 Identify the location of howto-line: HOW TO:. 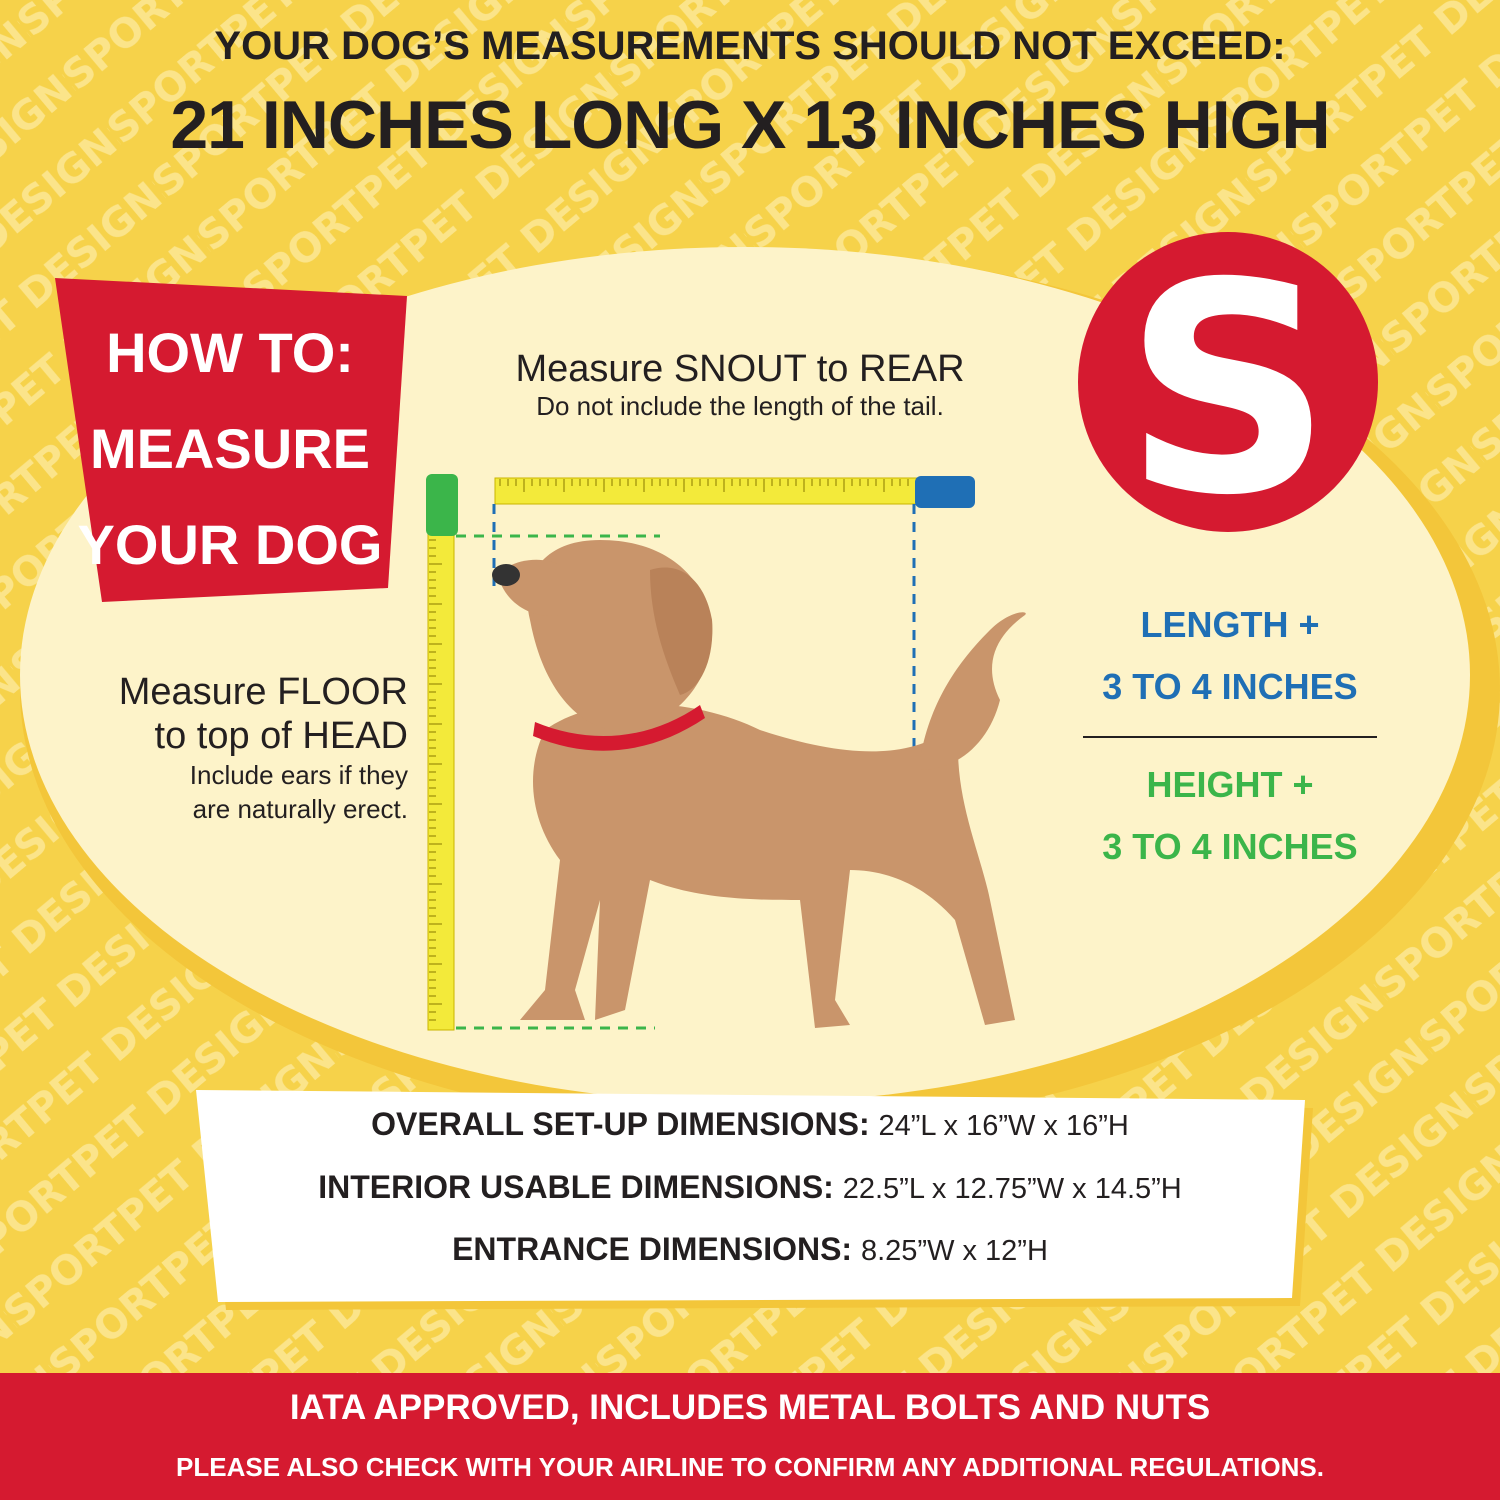
(230, 352).